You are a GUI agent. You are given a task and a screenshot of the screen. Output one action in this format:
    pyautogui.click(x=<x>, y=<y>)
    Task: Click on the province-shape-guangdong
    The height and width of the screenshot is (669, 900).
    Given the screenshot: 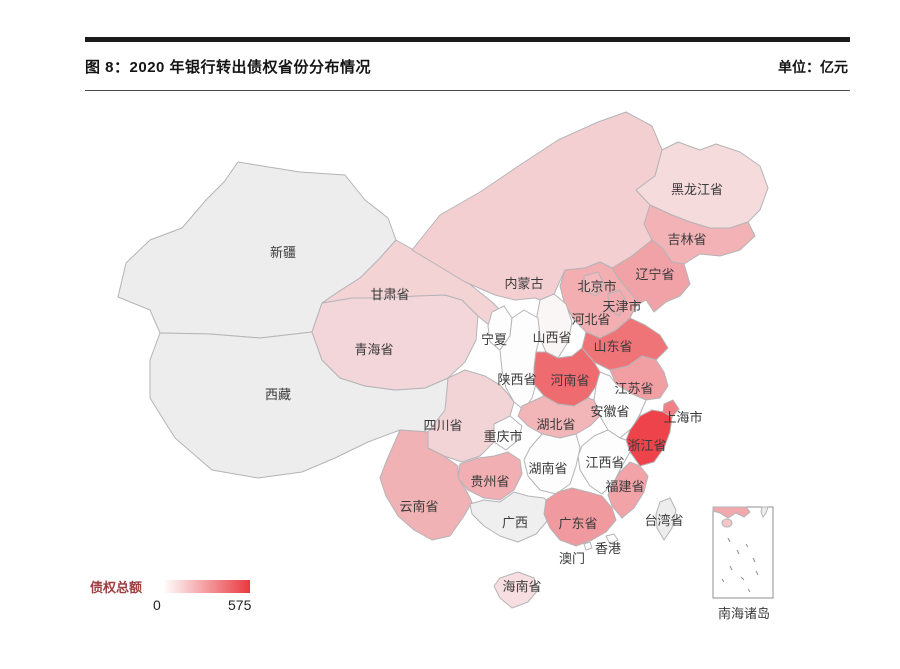 What is the action you would take?
    pyautogui.click(x=580, y=517)
    